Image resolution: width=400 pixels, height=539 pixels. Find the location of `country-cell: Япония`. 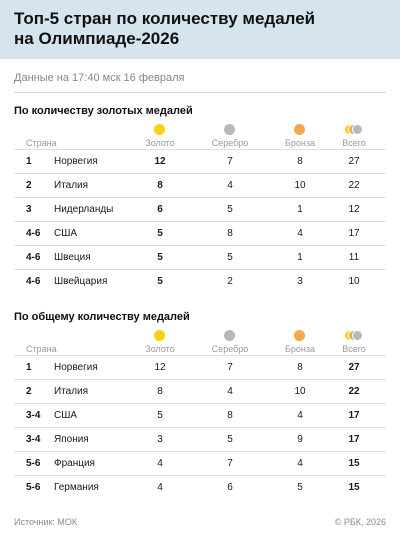

country-cell: Япония is located at coordinates (71, 439).